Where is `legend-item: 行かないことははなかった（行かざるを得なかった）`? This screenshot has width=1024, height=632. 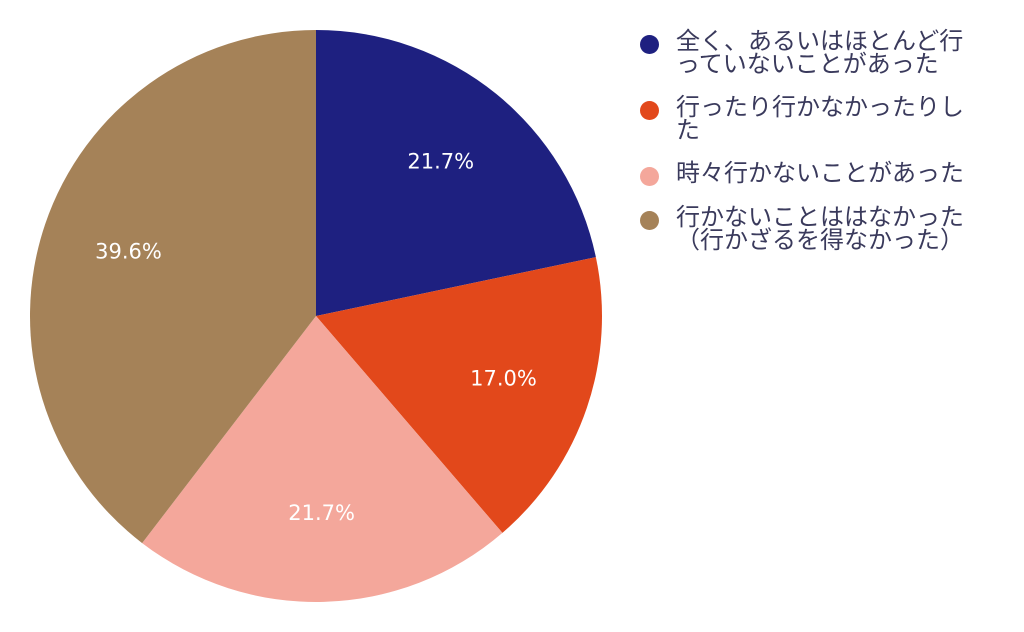
legend-item: 行かないことははなかった（行かざるを得なかった） is located at coordinates (825, 228).